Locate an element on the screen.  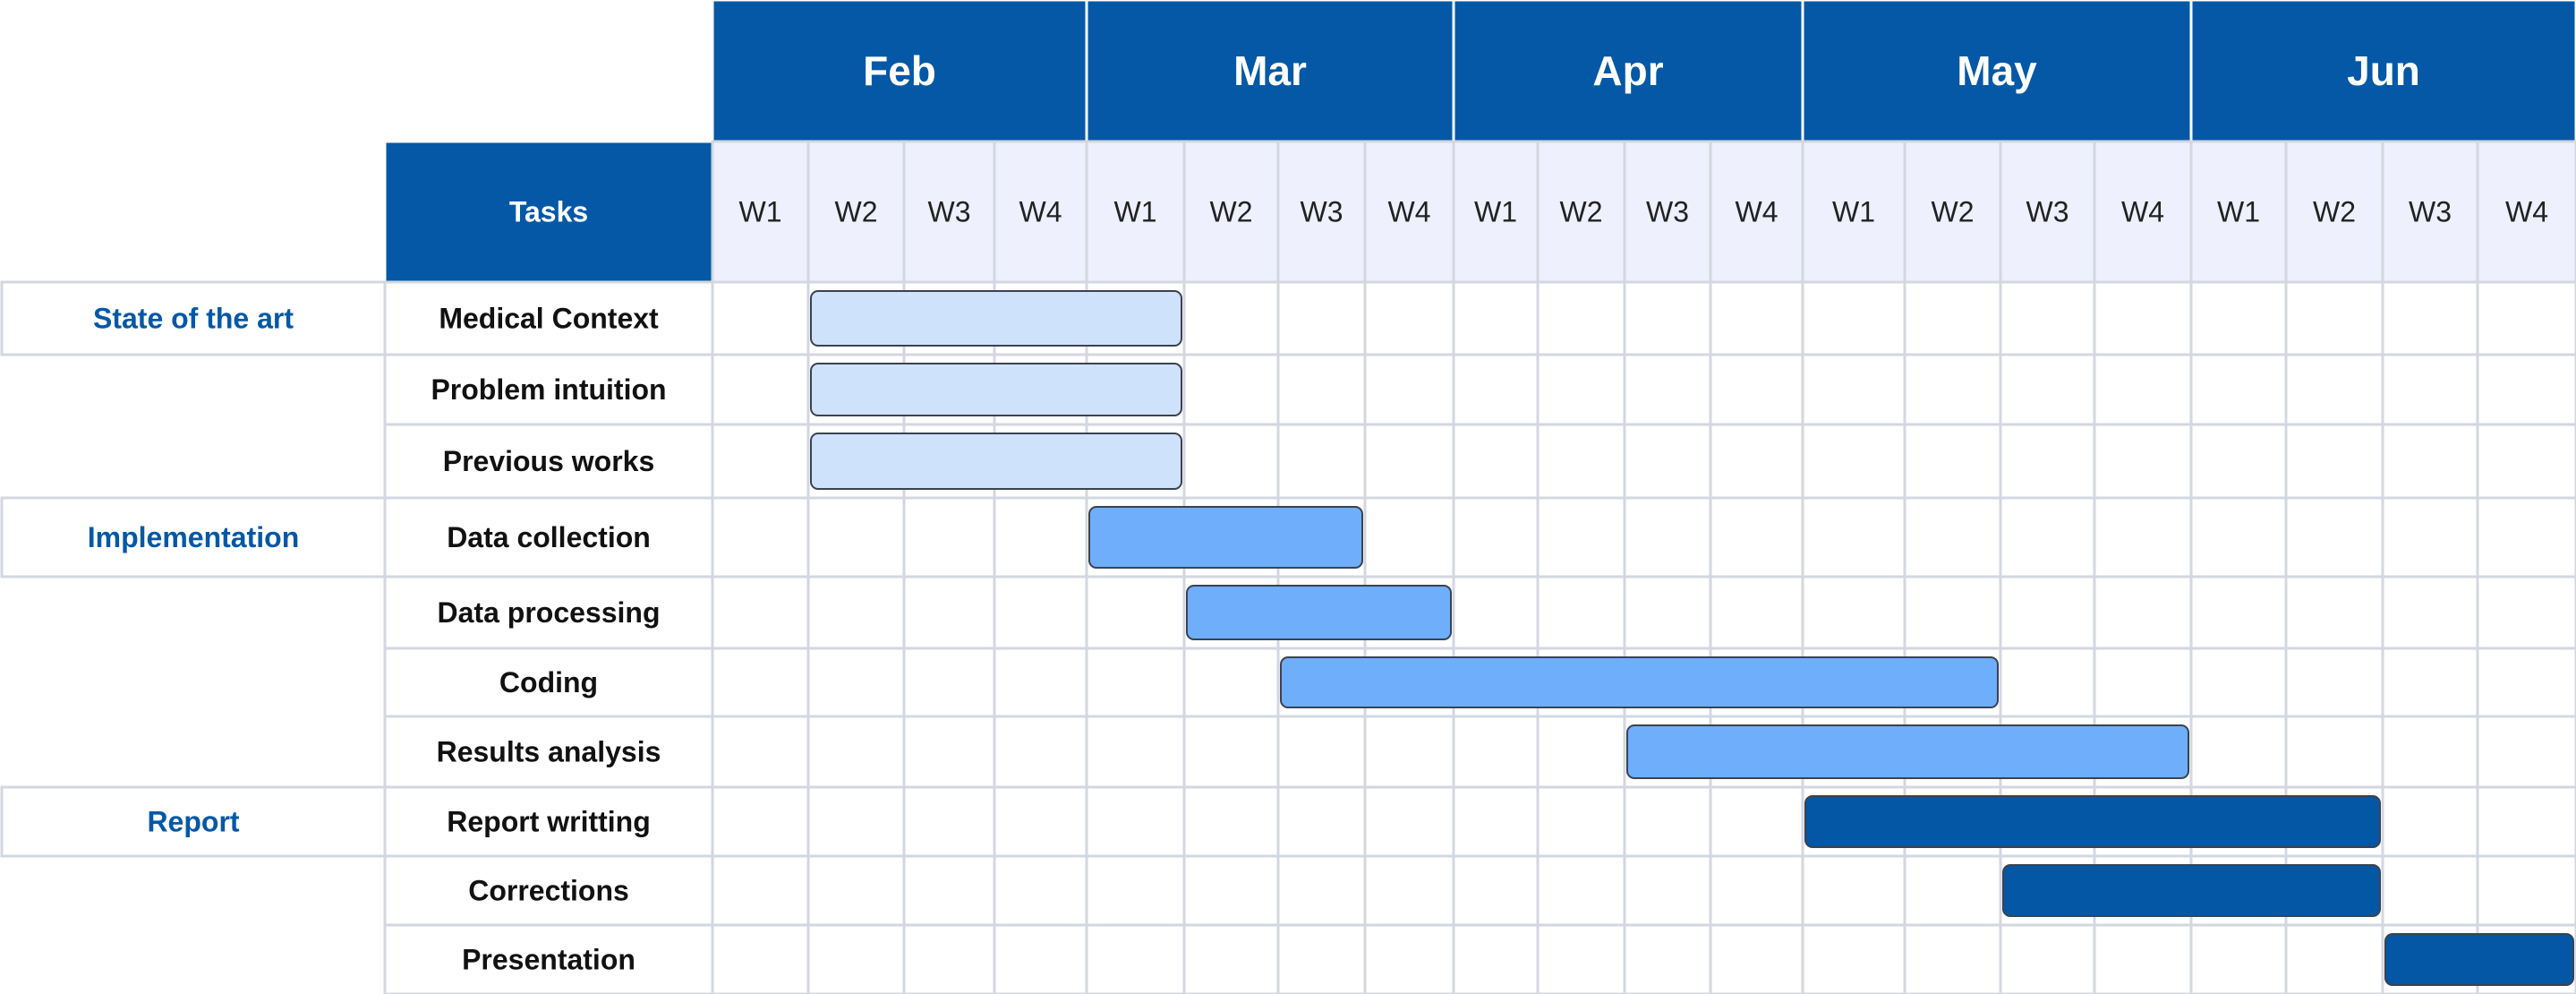
tasks-header-cell is located at coordinates (548, 212).